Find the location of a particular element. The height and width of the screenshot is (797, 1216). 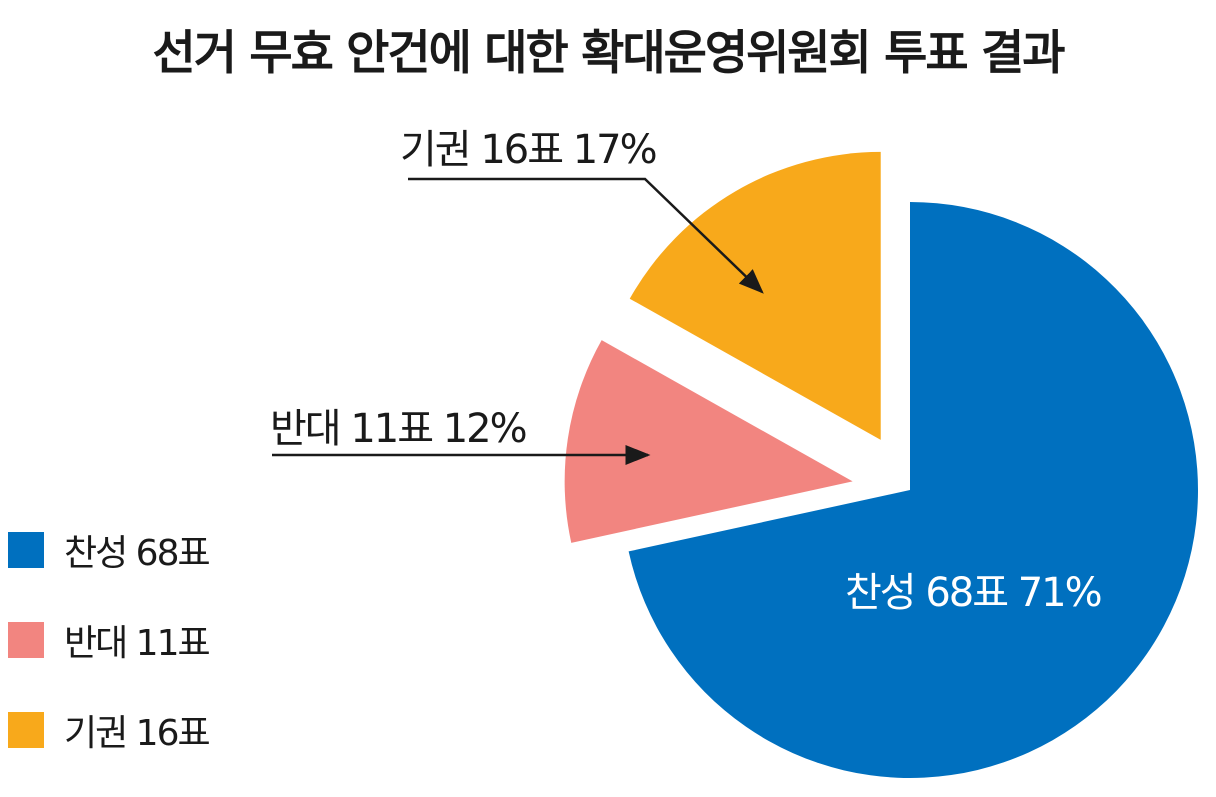

legend-item-abstain: 기권 16표 is located at coordinates (109, 730).